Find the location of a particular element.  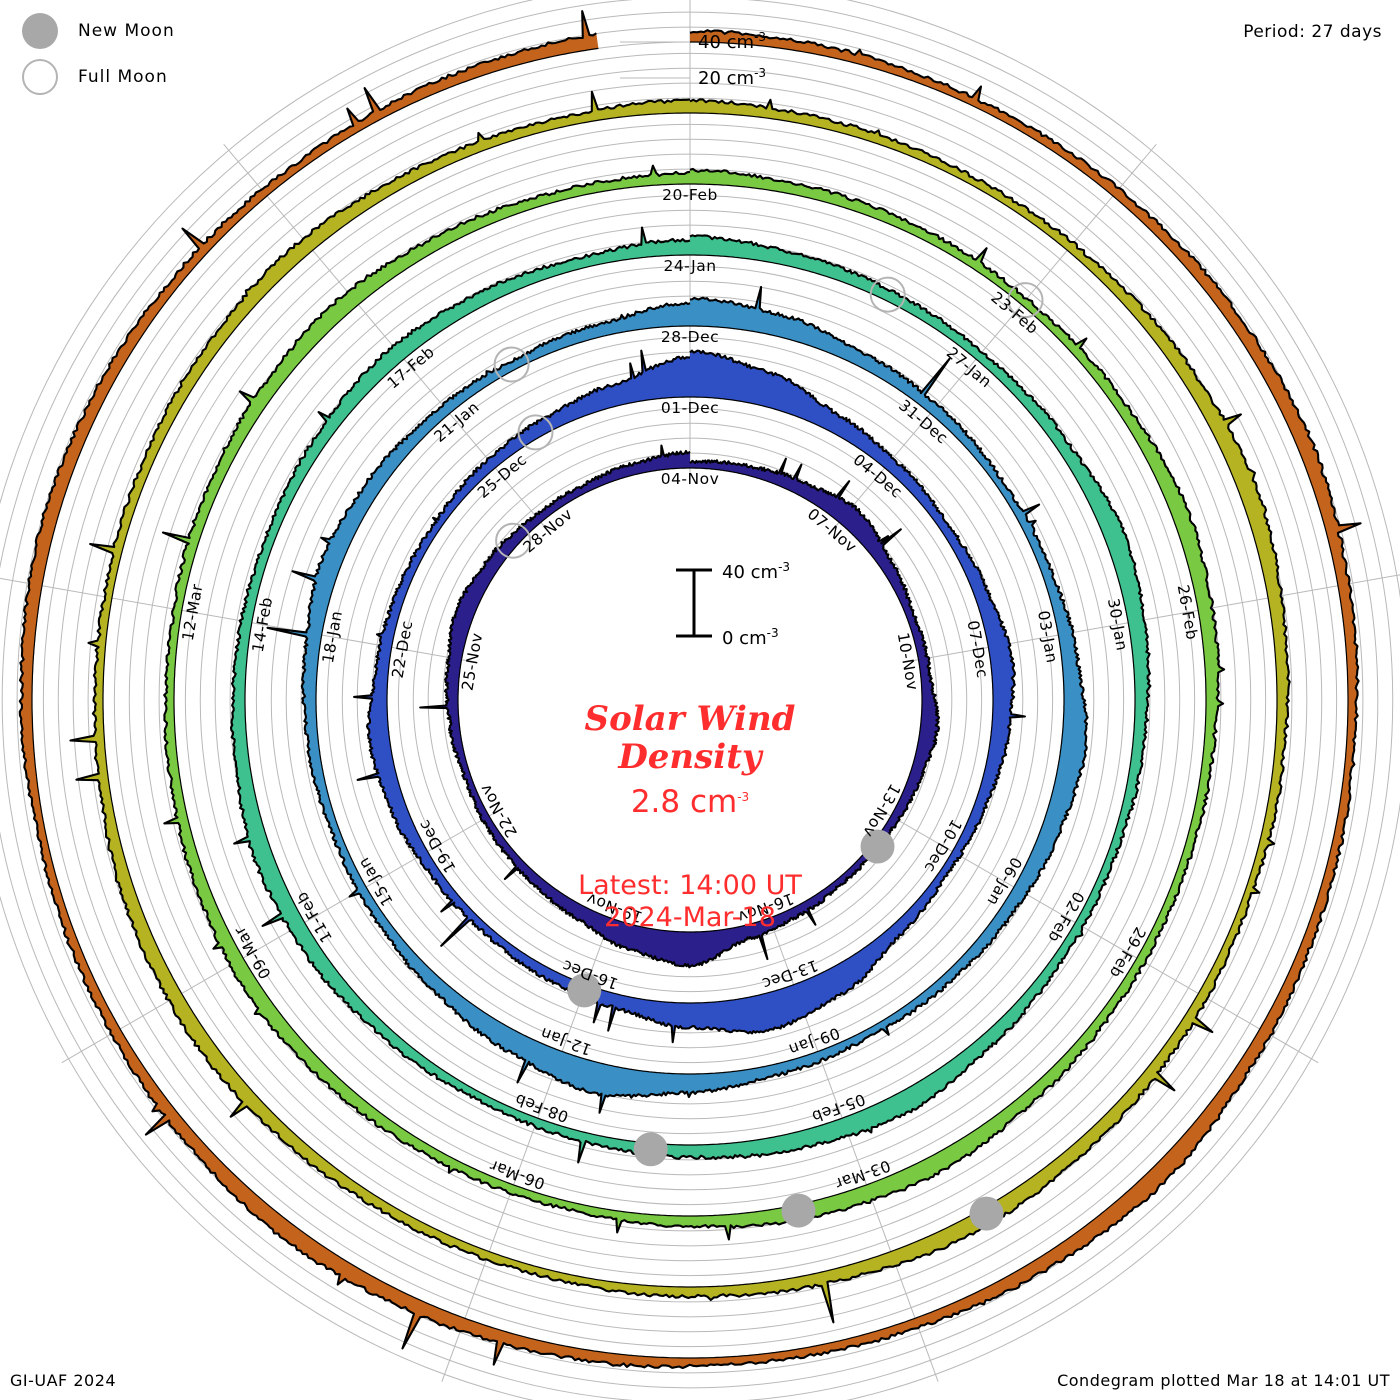

new-moon-icon is located at coordinates (40, 31).